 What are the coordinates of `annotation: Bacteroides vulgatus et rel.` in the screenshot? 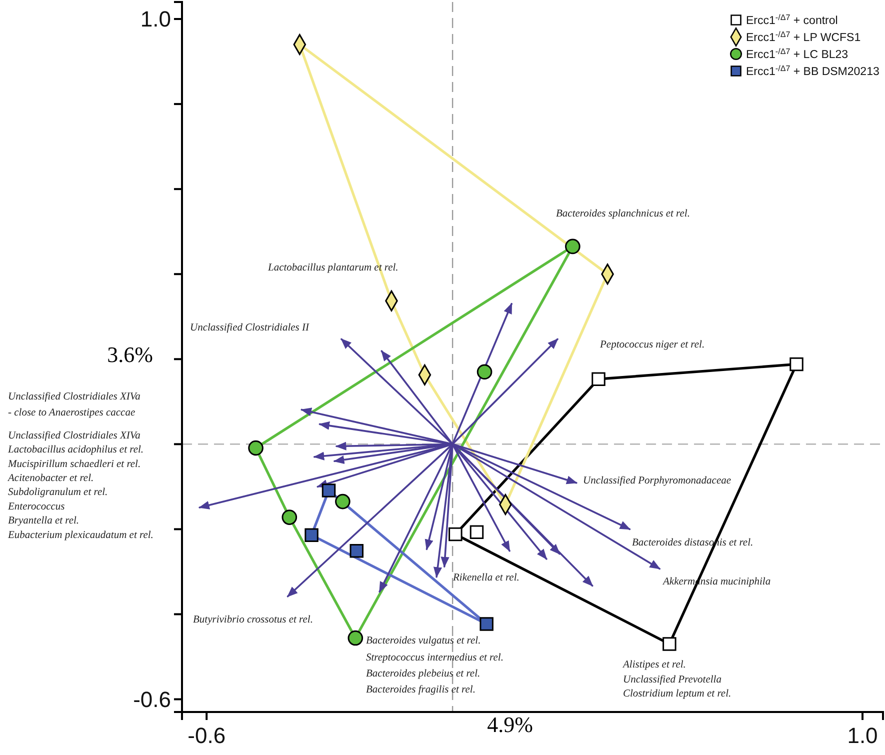 It's located at (423, 640).